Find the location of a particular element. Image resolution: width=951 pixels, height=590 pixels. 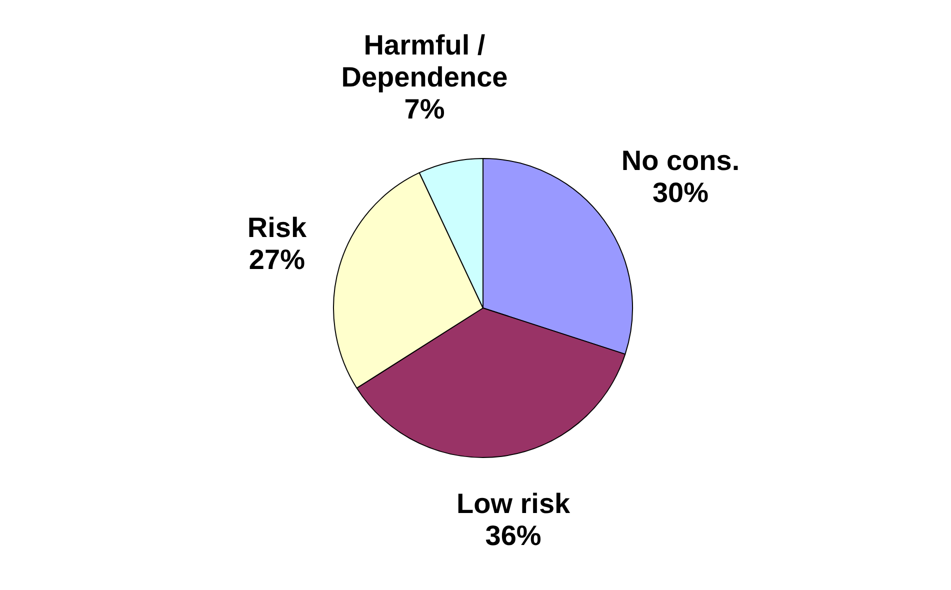

data-label: 7% is located at coordinates (424, 108).